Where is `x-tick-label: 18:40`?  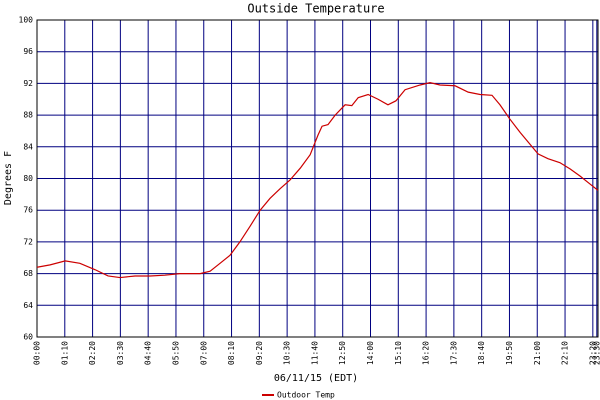
x-tick-label: 18:40 is located at coordinates (481, 353).